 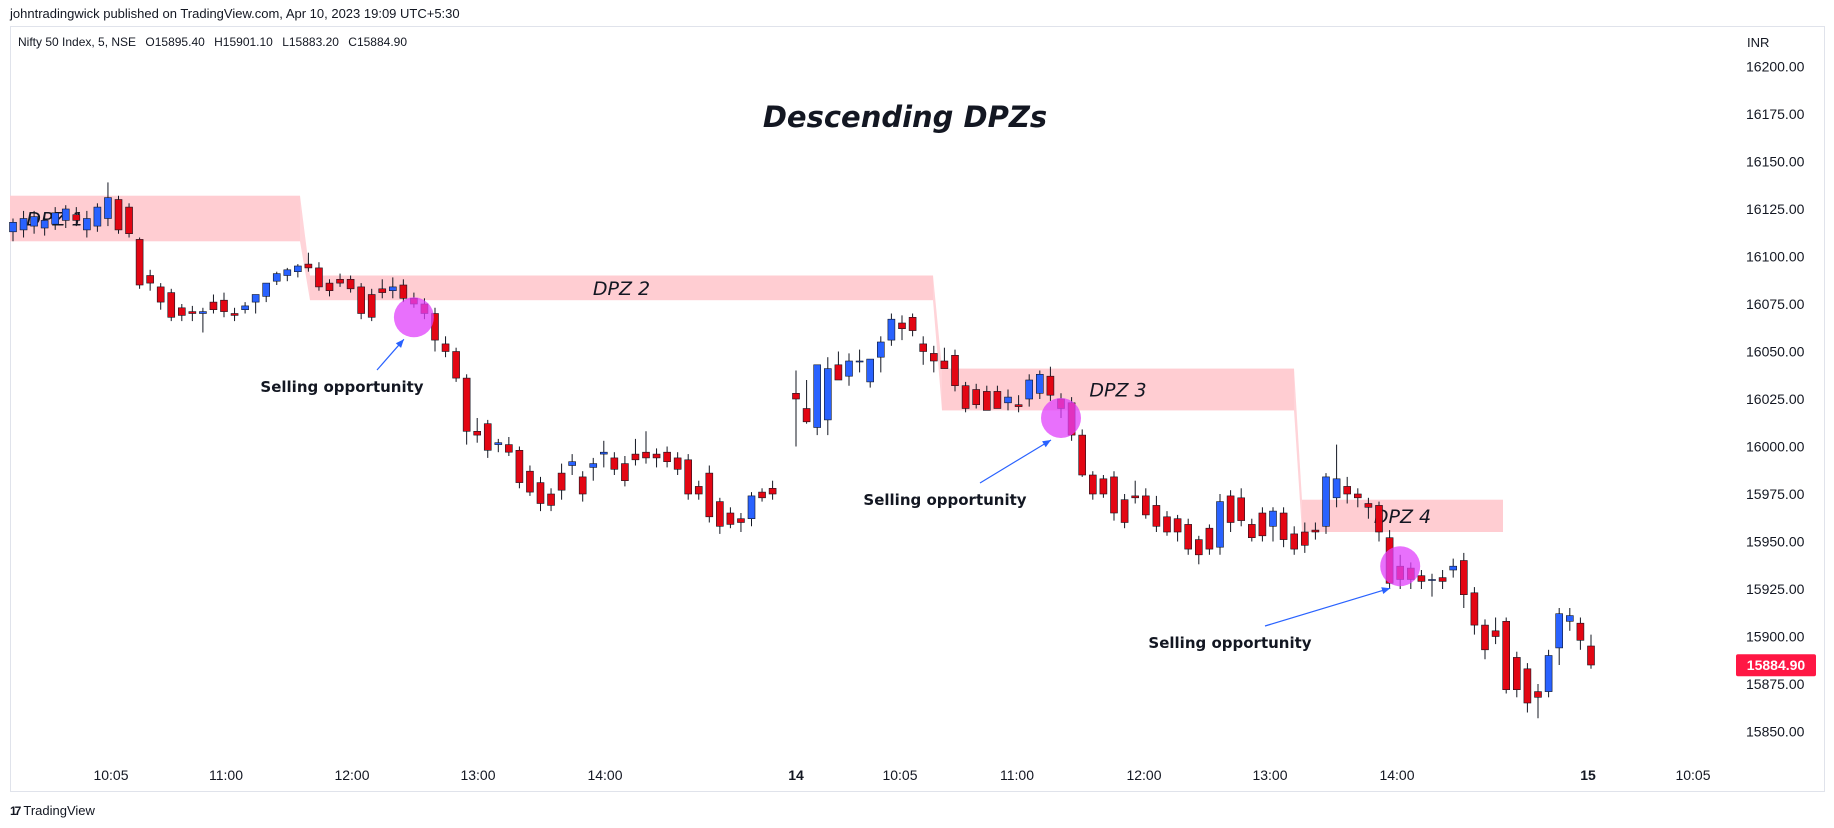 I want to click on ohlc-open: O15895.40, so click(x=175, y=42).